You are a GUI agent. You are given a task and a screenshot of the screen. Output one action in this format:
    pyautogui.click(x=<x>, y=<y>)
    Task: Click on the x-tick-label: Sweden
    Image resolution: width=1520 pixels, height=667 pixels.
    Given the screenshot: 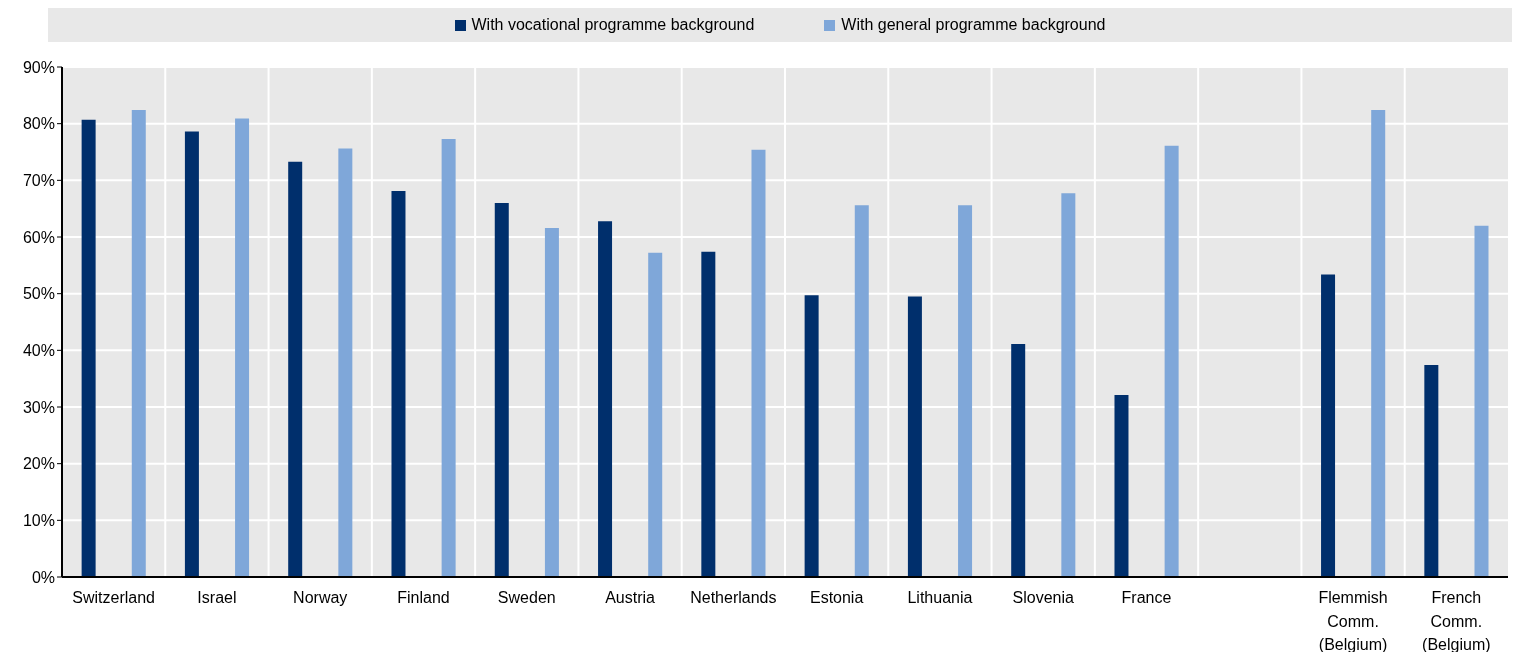 What is the action you would take?
    pyautogui.click(x=526, y=598)
    